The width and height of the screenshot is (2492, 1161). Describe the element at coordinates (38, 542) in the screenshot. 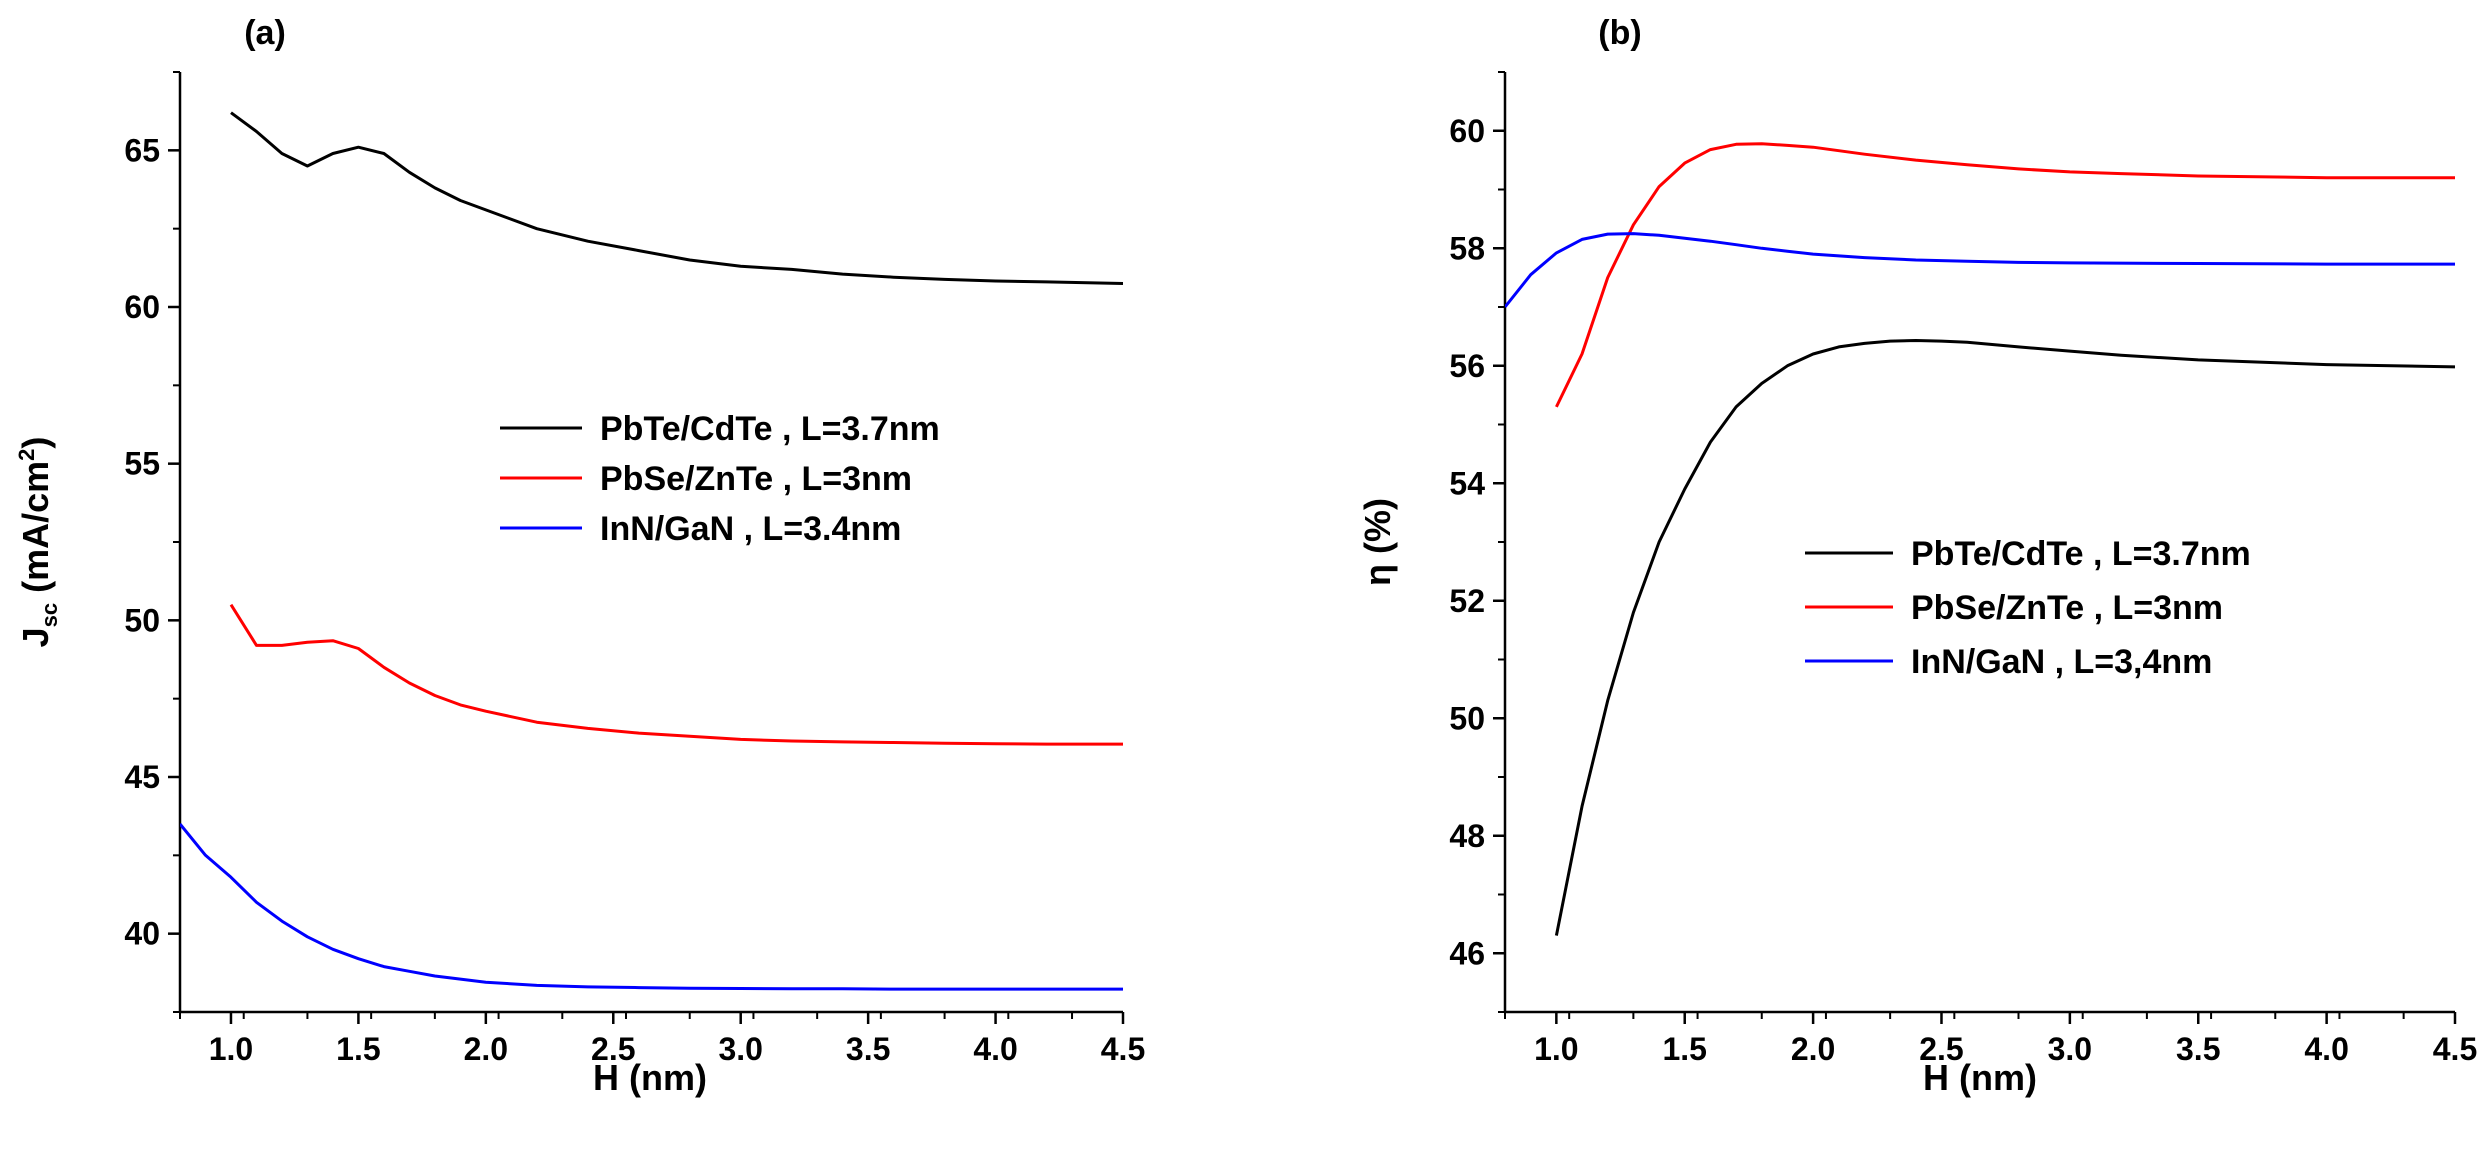

I see `y-axis-title: Jsc (mA/cm2)` at that location.